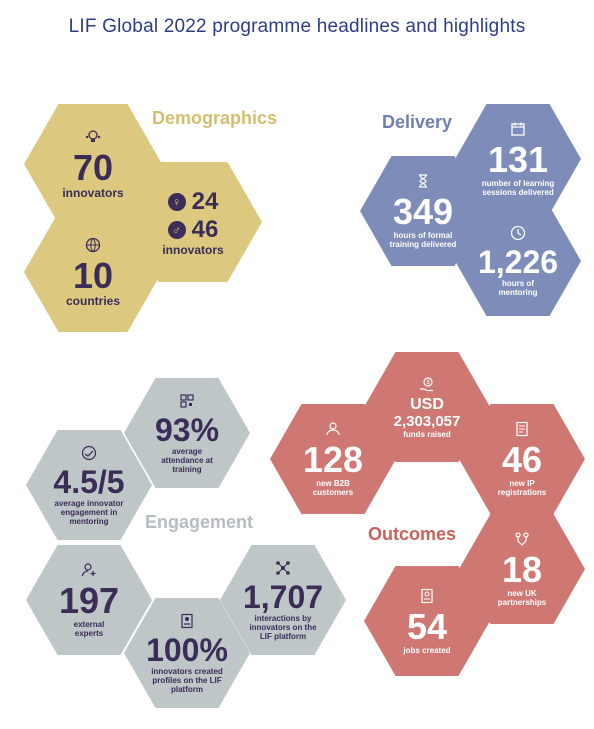 Image resolution: width=594 pixels, height=729 pixels. Describe the element at coordinates (187, 429) in the screenshot. I see `attendance-value: 93%` at that location.